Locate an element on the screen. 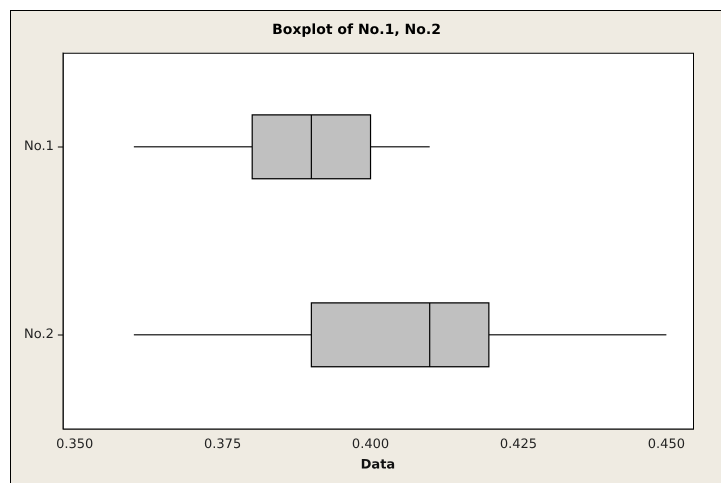  x-tick-label: 0.375 is located at coordinates (223, 444).